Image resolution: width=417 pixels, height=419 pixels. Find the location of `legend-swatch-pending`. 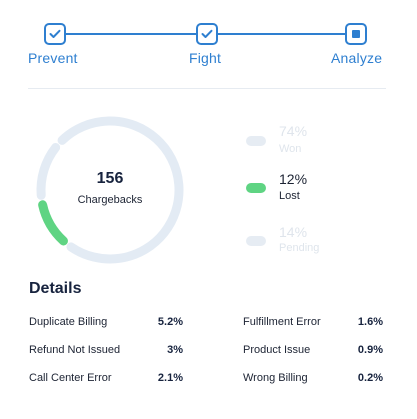

legend-swatch-pending is located at coordinates (256, 241).